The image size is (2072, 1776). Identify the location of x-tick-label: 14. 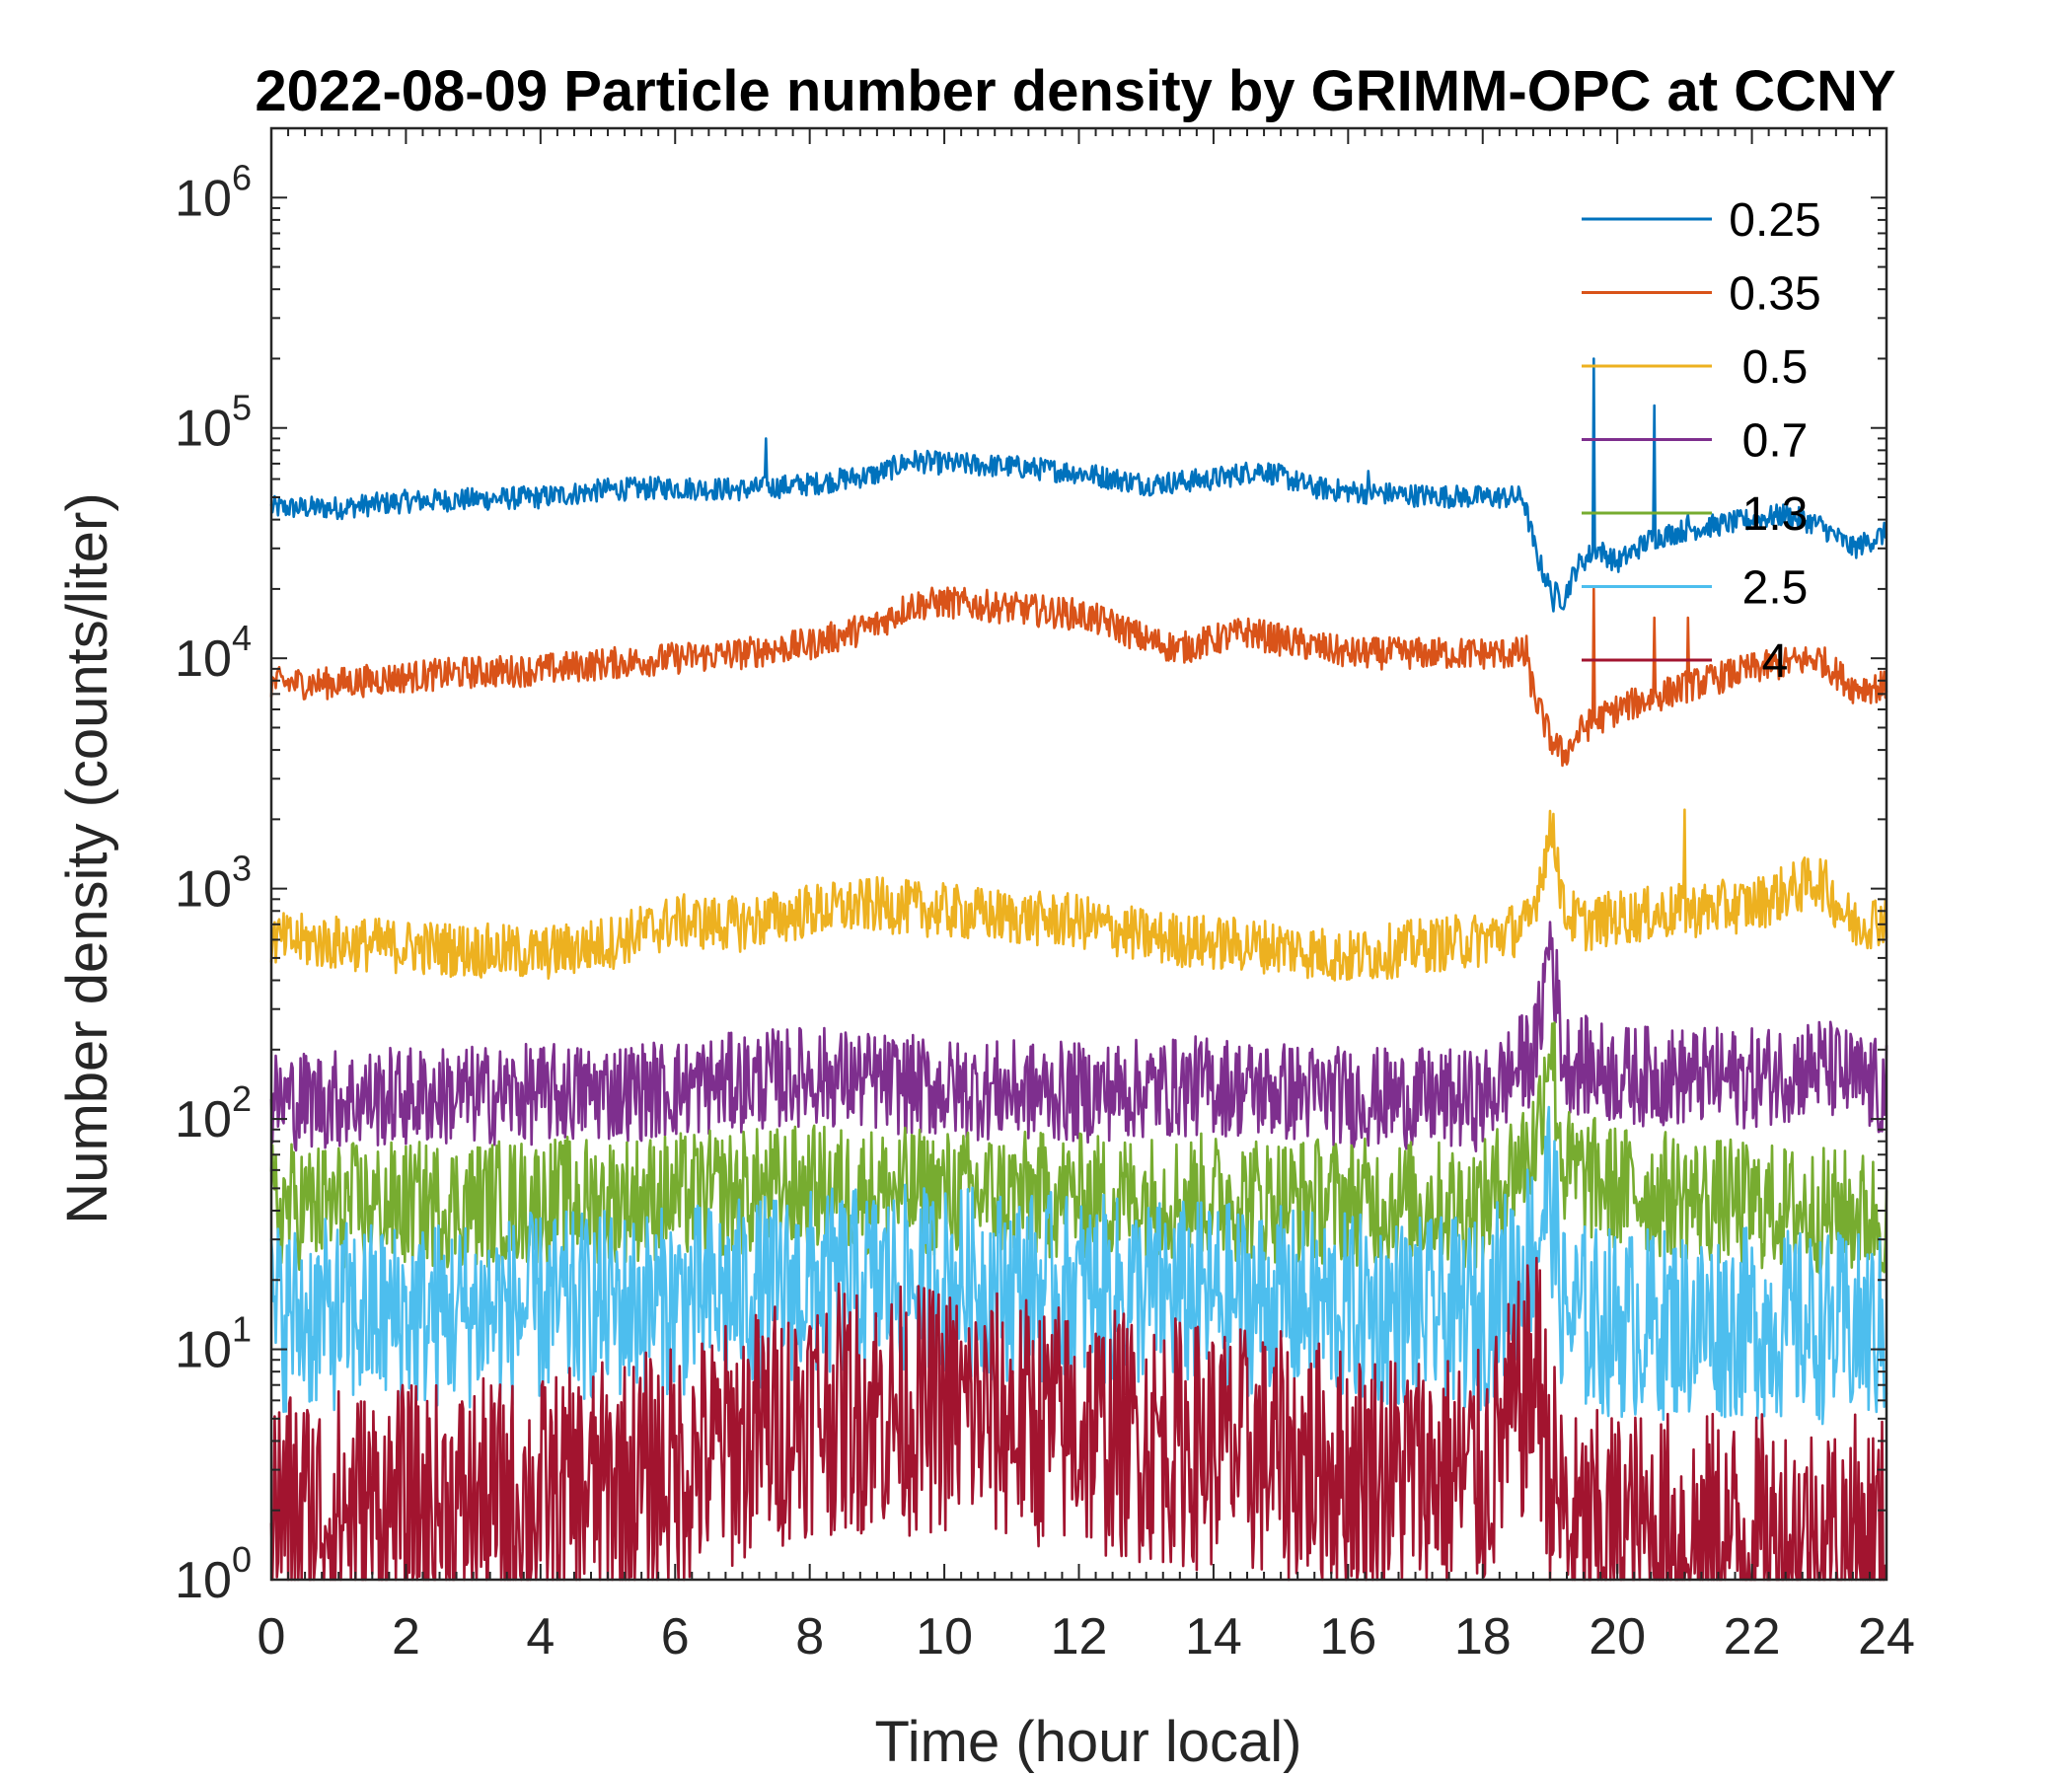
(1214, 1637).